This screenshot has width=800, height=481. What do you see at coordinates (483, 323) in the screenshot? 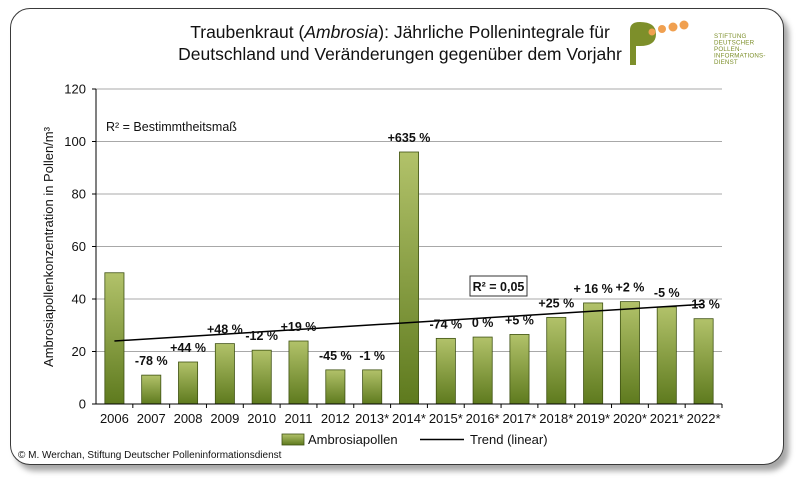
I see `data-label: 0 %` at bounding box center [483, 323].